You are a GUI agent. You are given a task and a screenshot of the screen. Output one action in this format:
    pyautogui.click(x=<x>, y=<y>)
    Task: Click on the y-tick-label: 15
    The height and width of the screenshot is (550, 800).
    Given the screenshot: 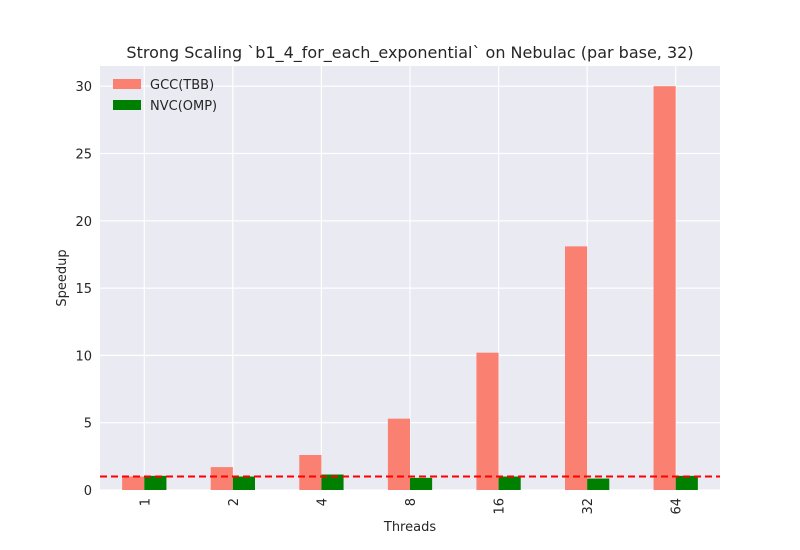 What is the action you would take?
    pyautogui.click(x=83, y=289)
    